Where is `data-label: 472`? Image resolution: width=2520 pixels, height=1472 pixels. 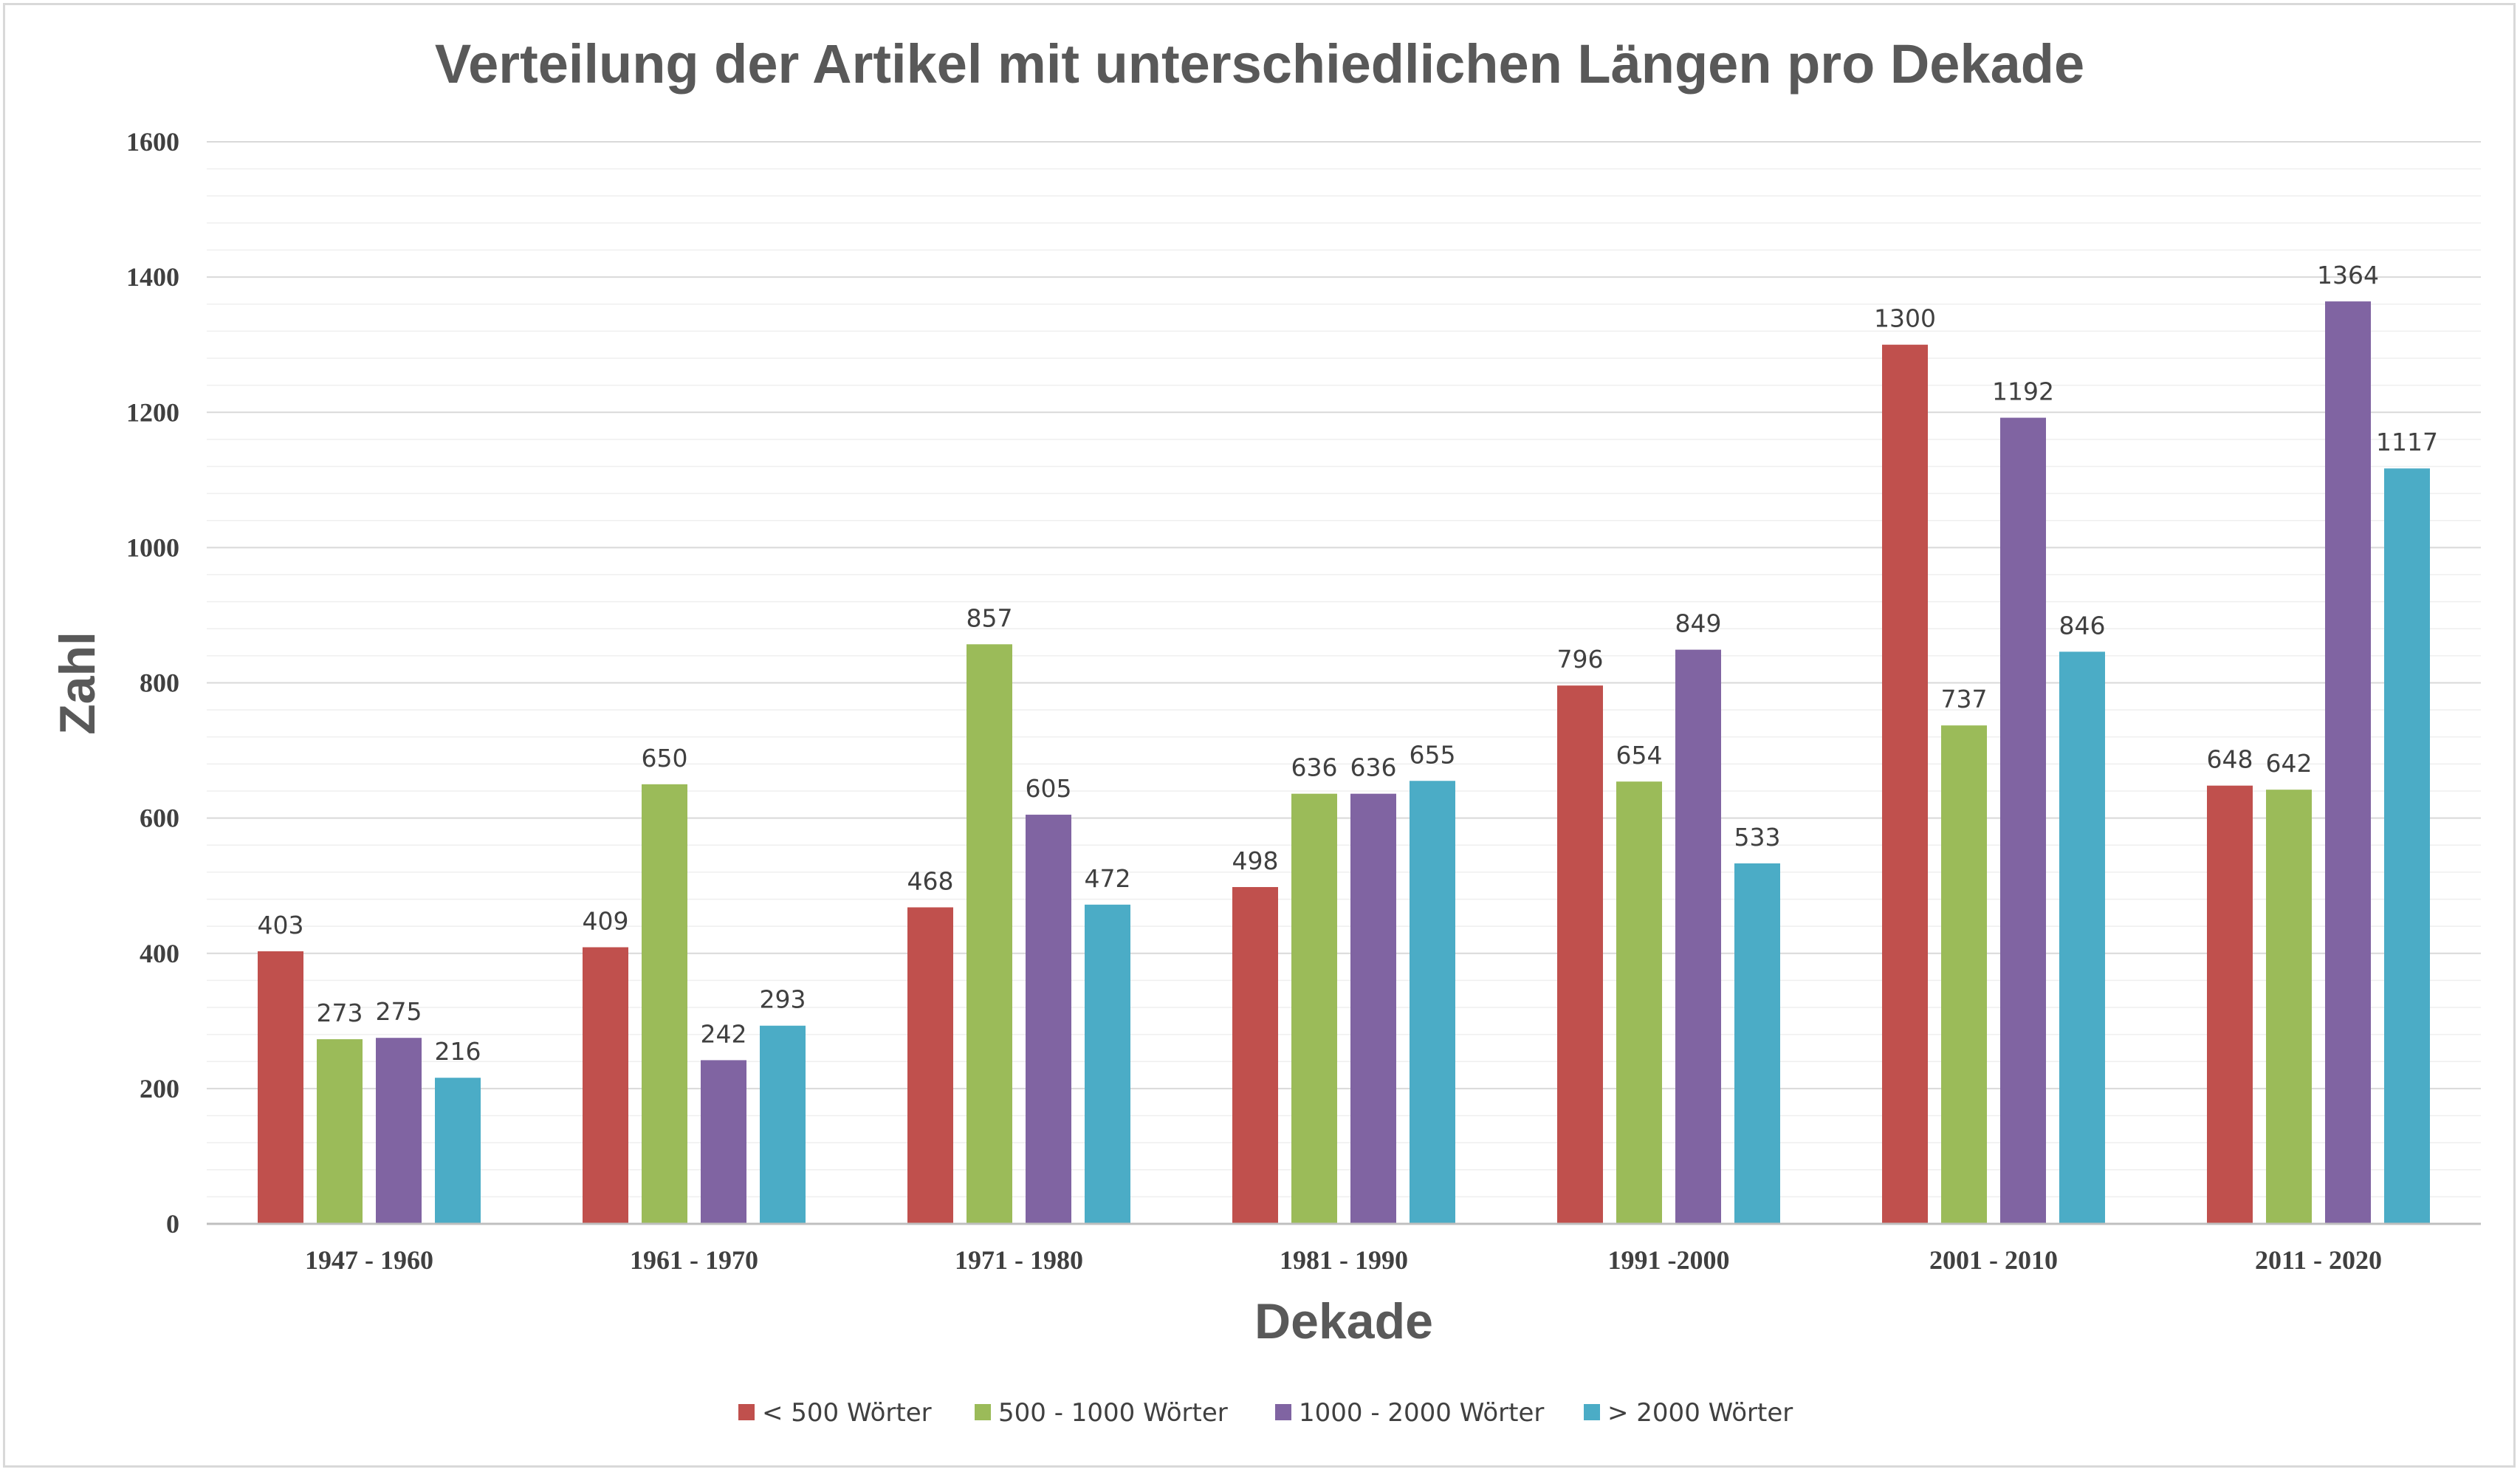
data-label: 472 is located at coordinates (1108, 879).